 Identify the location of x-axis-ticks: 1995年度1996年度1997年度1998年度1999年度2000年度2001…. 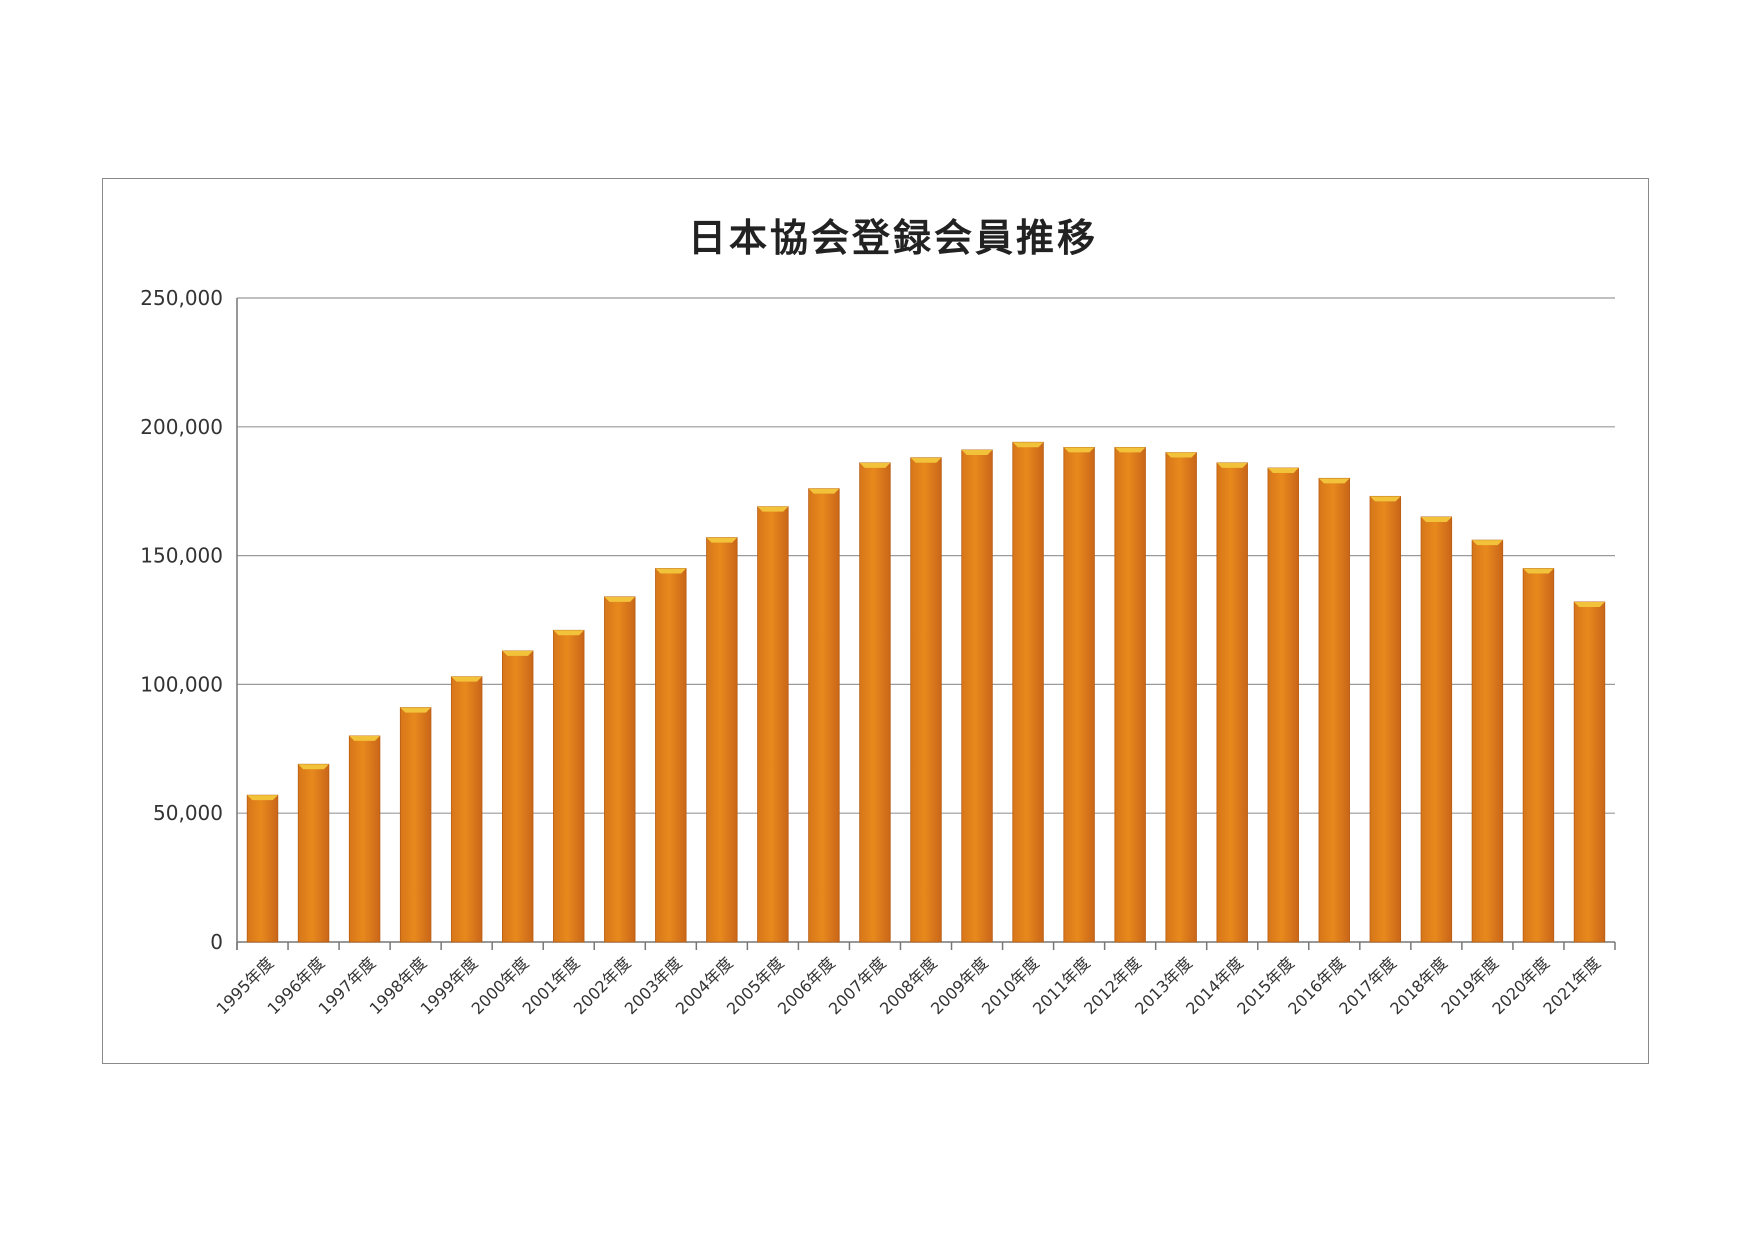
(914, 980).